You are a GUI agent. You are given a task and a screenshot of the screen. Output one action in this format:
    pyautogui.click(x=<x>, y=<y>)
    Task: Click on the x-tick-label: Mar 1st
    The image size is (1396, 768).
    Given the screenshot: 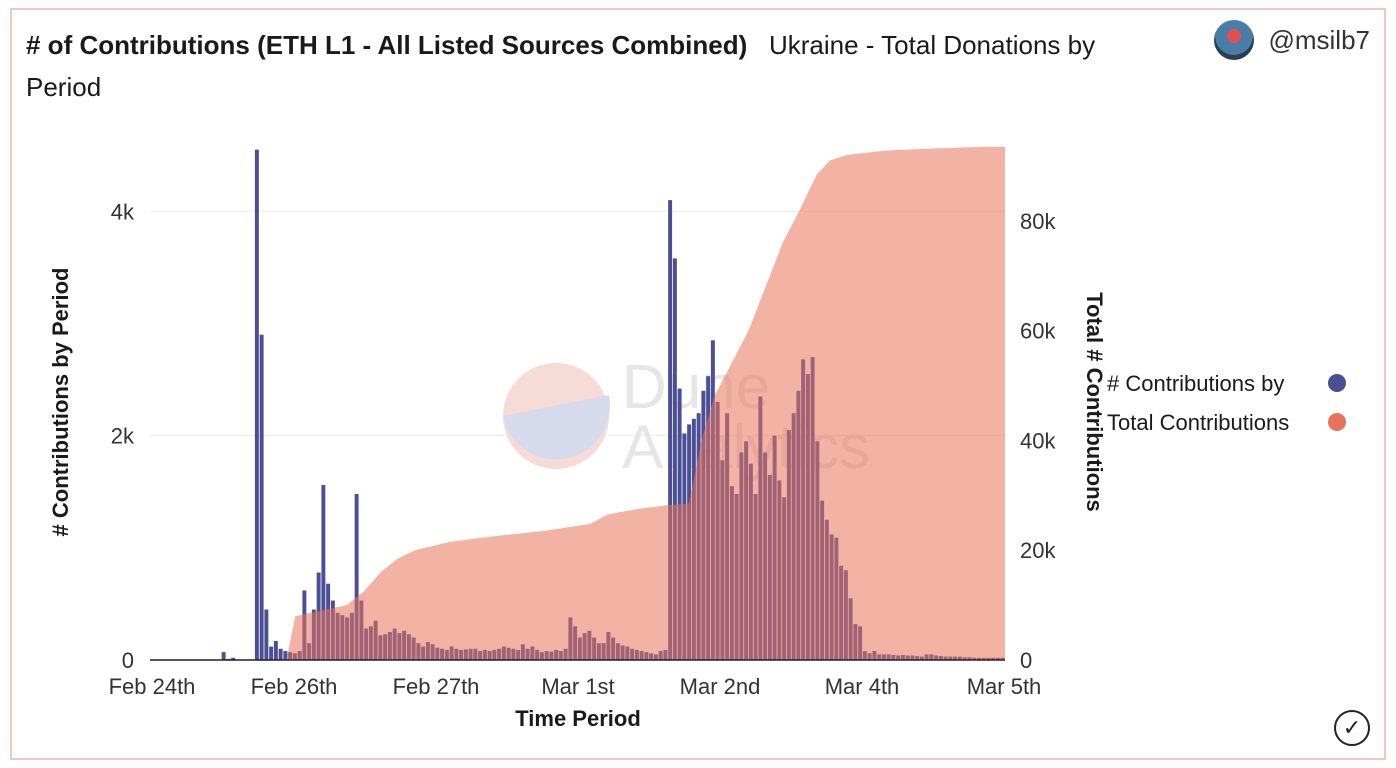 What is the action you would take?
    pyautogui.click(x=577, y=686)
    